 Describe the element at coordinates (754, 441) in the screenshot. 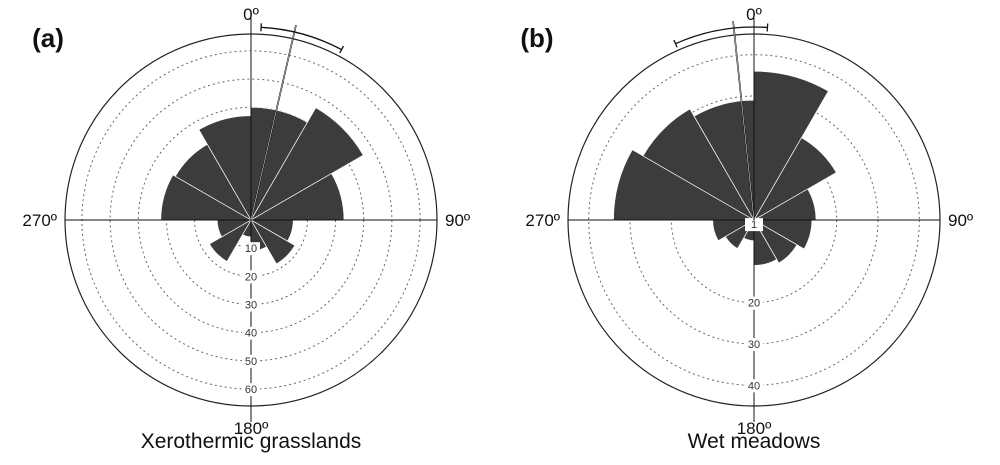

I see `panel-caption: Wet meadows` at that location.